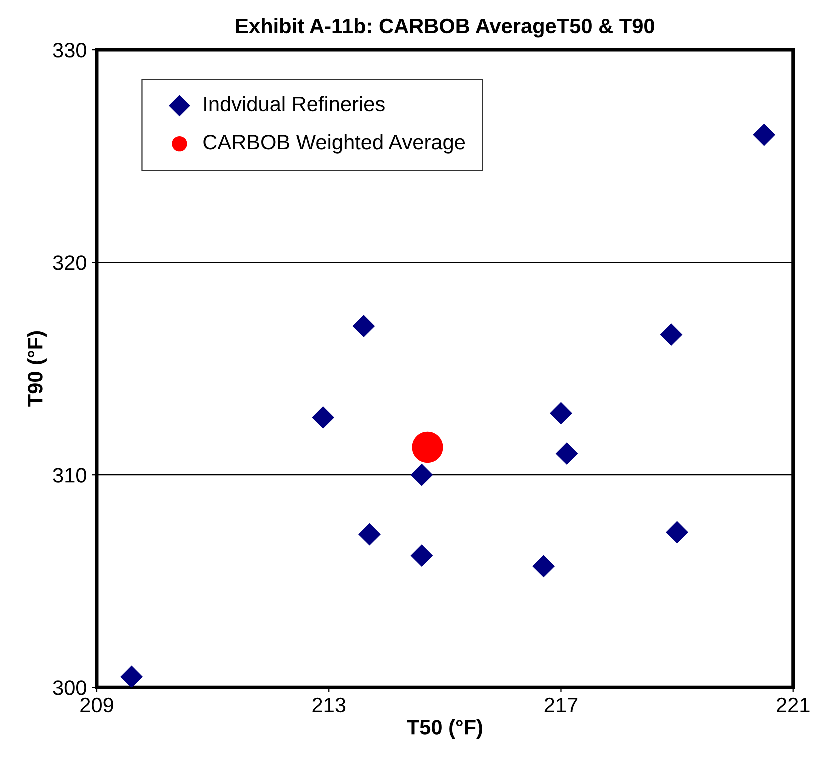 Image resolution: width=829 pixels, height=770 pixels. I want to click on y-tick-label: 310, so click(69, 475).